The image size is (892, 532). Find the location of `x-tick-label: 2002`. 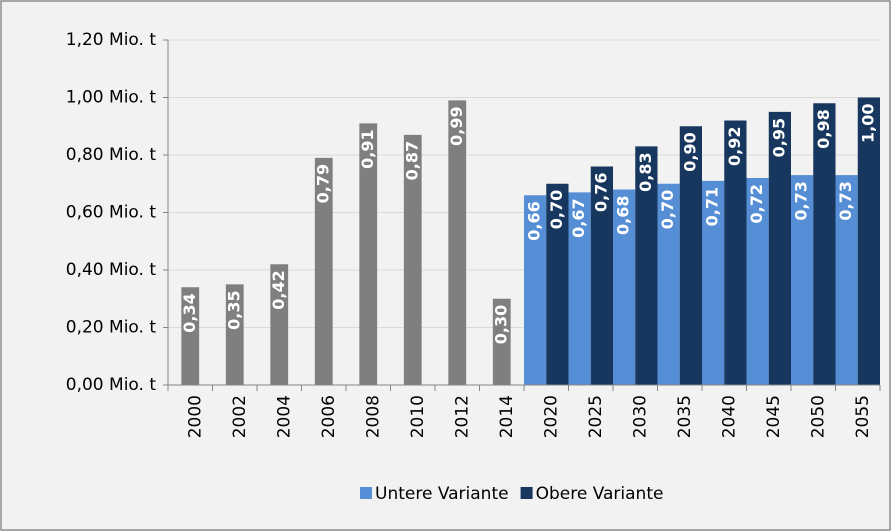

x-tick-label: 2002 is located at coordinates (240, 416).